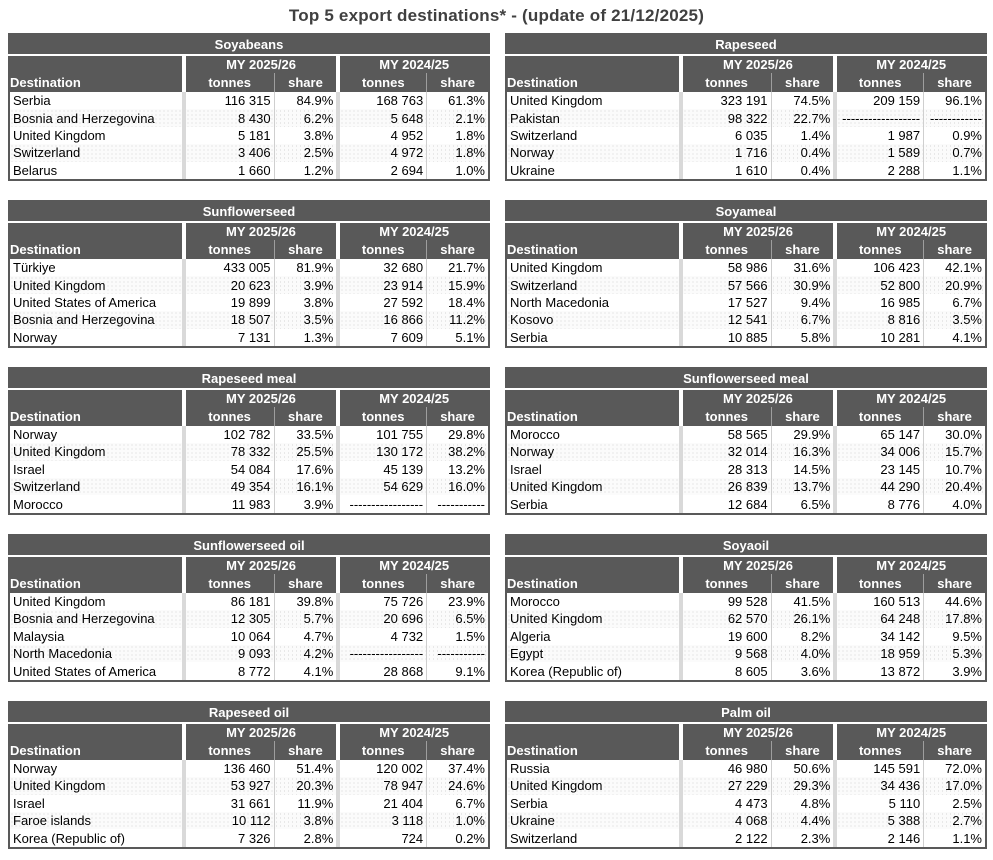 The height and width of the screenshot is (860, 993). What do you see at coordinates (230, 285) in the screenshot?
I see `tonnes-current-cell: 20 623` at bounding box center [230, 285].